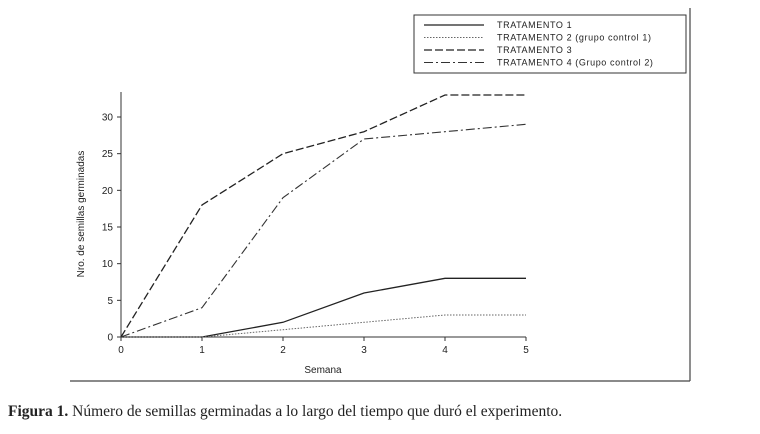  I want to click on y-tick-label: 10, so click(108, 264).